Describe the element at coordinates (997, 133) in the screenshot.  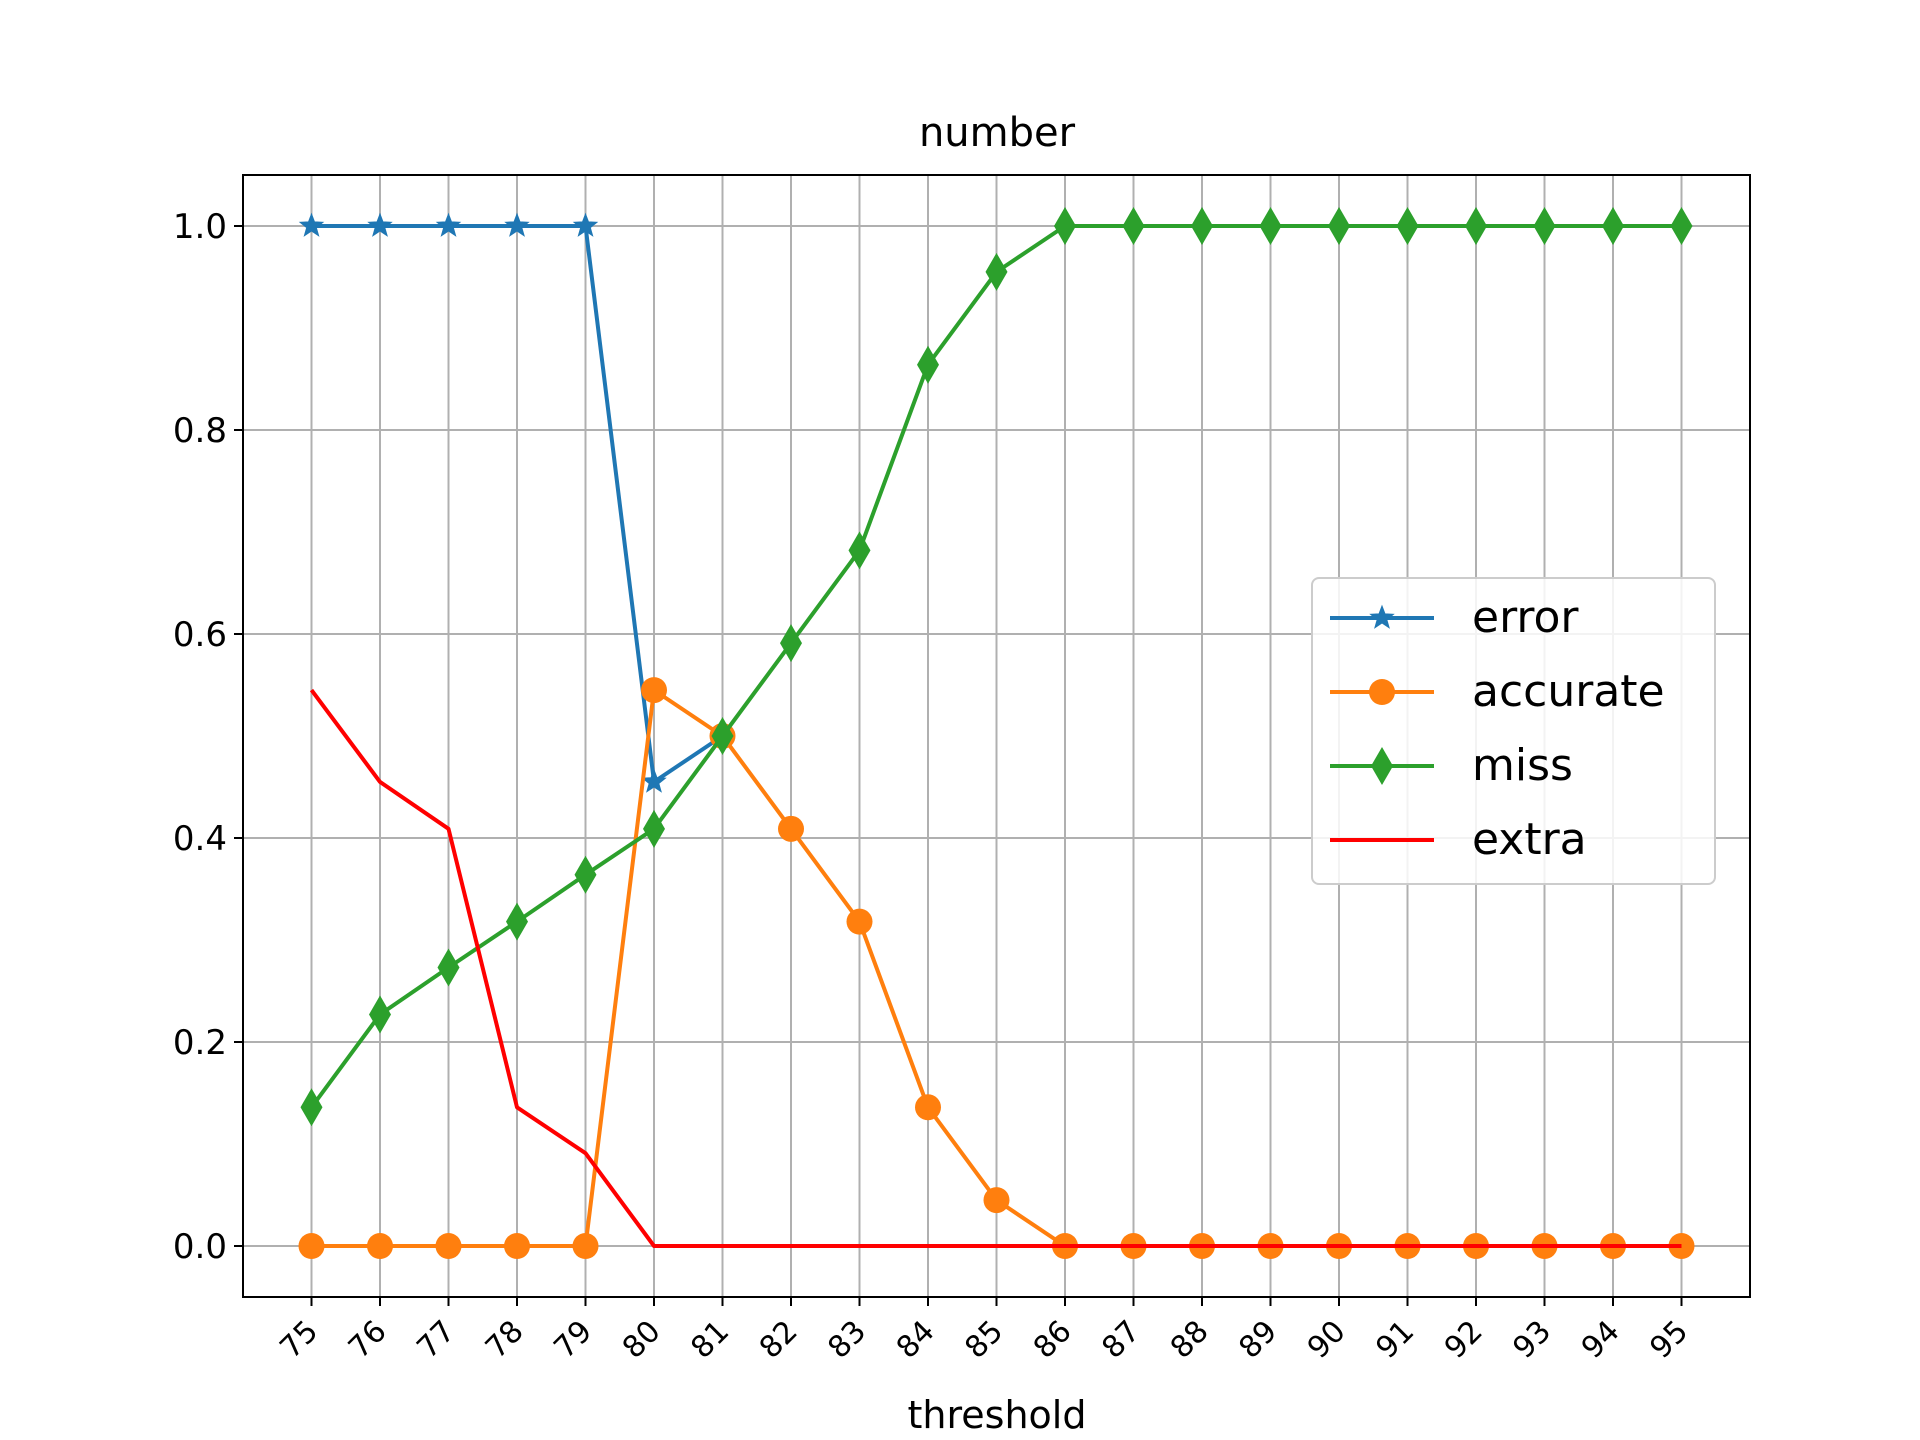
I see `chart-title: number` at that location.